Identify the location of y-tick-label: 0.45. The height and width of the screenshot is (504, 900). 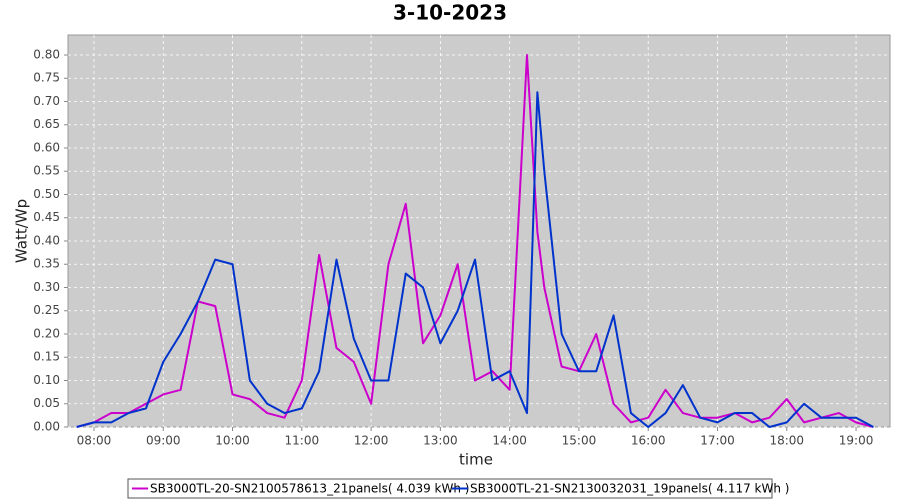
(46, 217).